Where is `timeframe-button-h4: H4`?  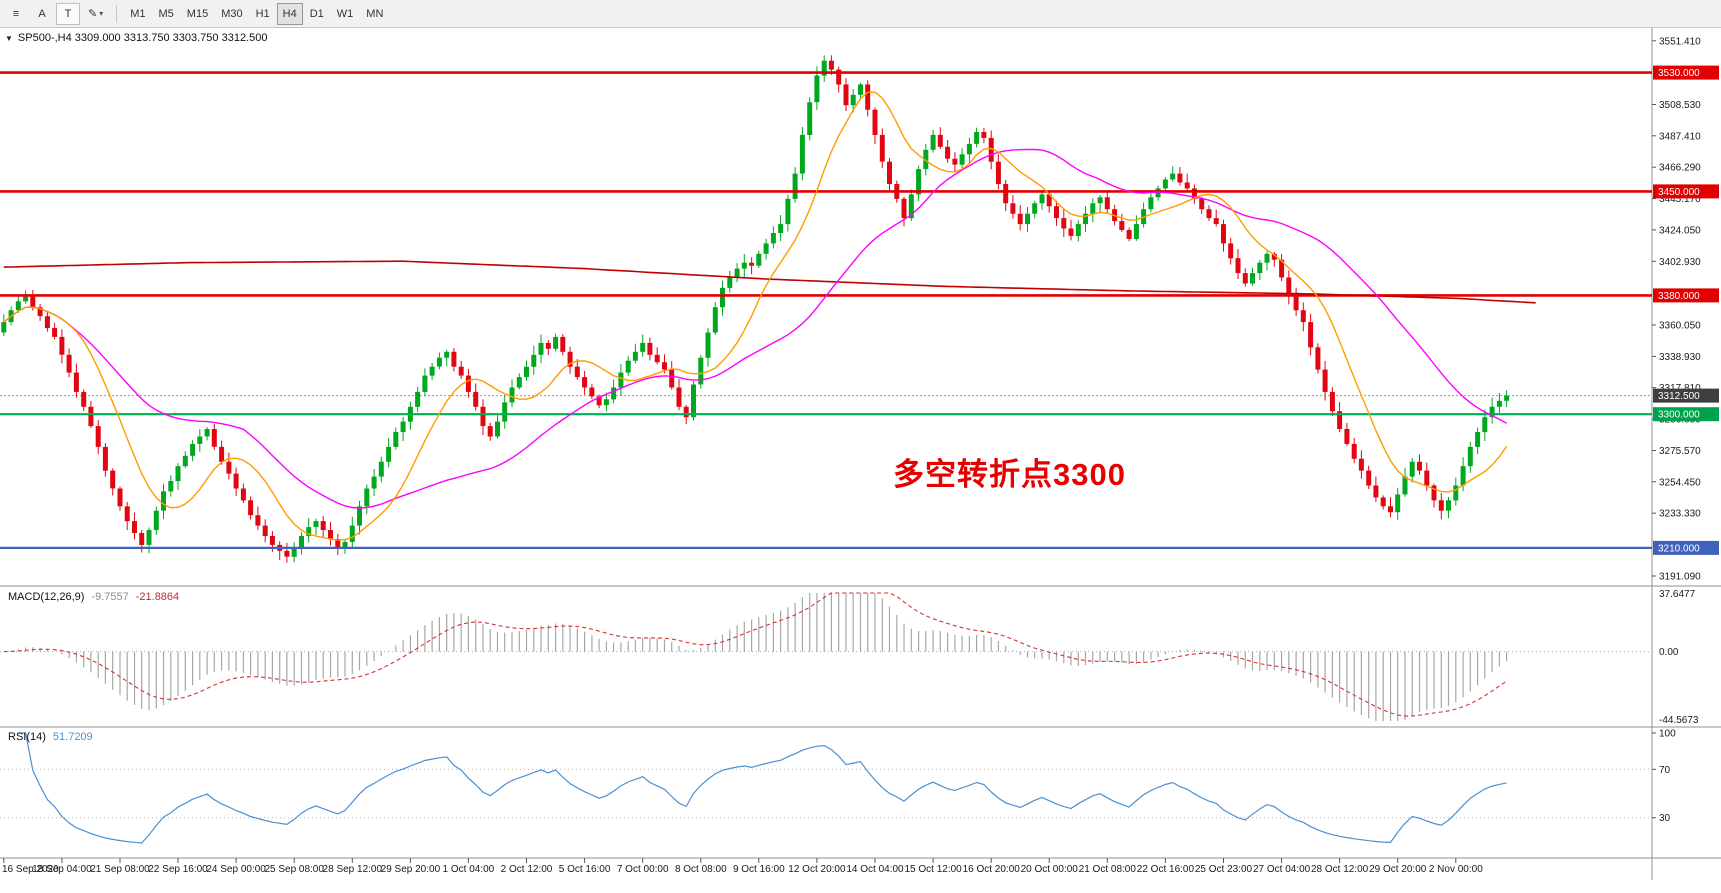
timeframe-button-h4: H4 is located at coordinates (289, 13).